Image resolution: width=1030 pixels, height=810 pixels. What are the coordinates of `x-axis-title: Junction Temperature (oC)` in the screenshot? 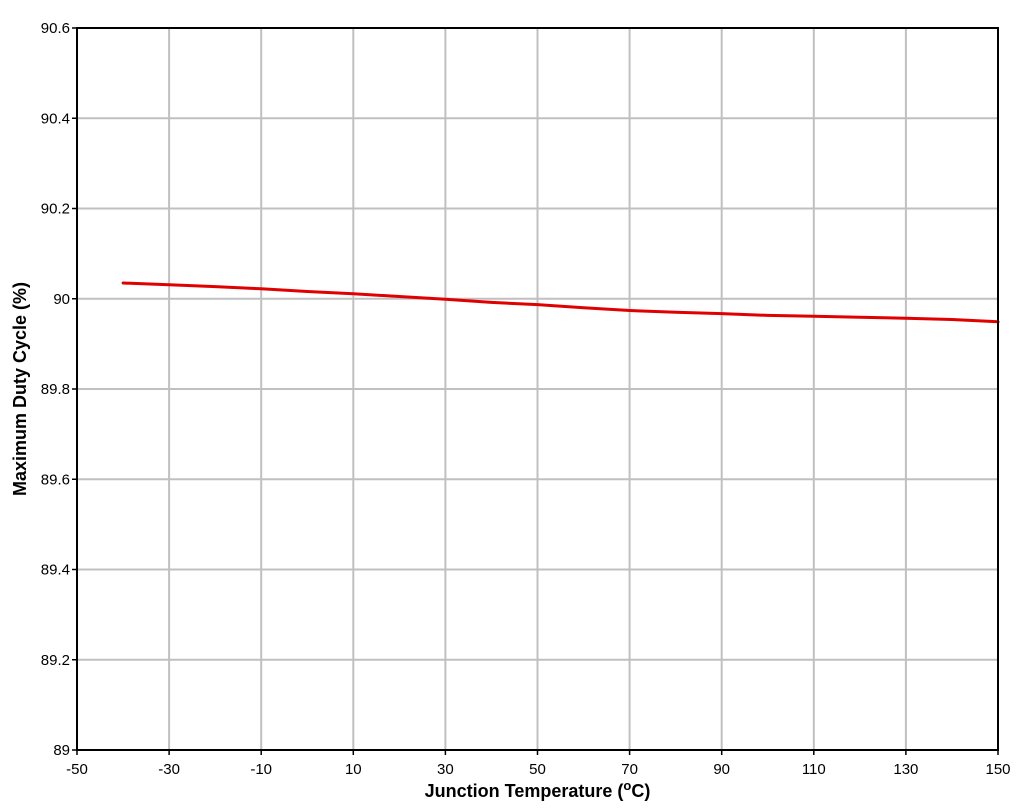 It's located at (538, 789).